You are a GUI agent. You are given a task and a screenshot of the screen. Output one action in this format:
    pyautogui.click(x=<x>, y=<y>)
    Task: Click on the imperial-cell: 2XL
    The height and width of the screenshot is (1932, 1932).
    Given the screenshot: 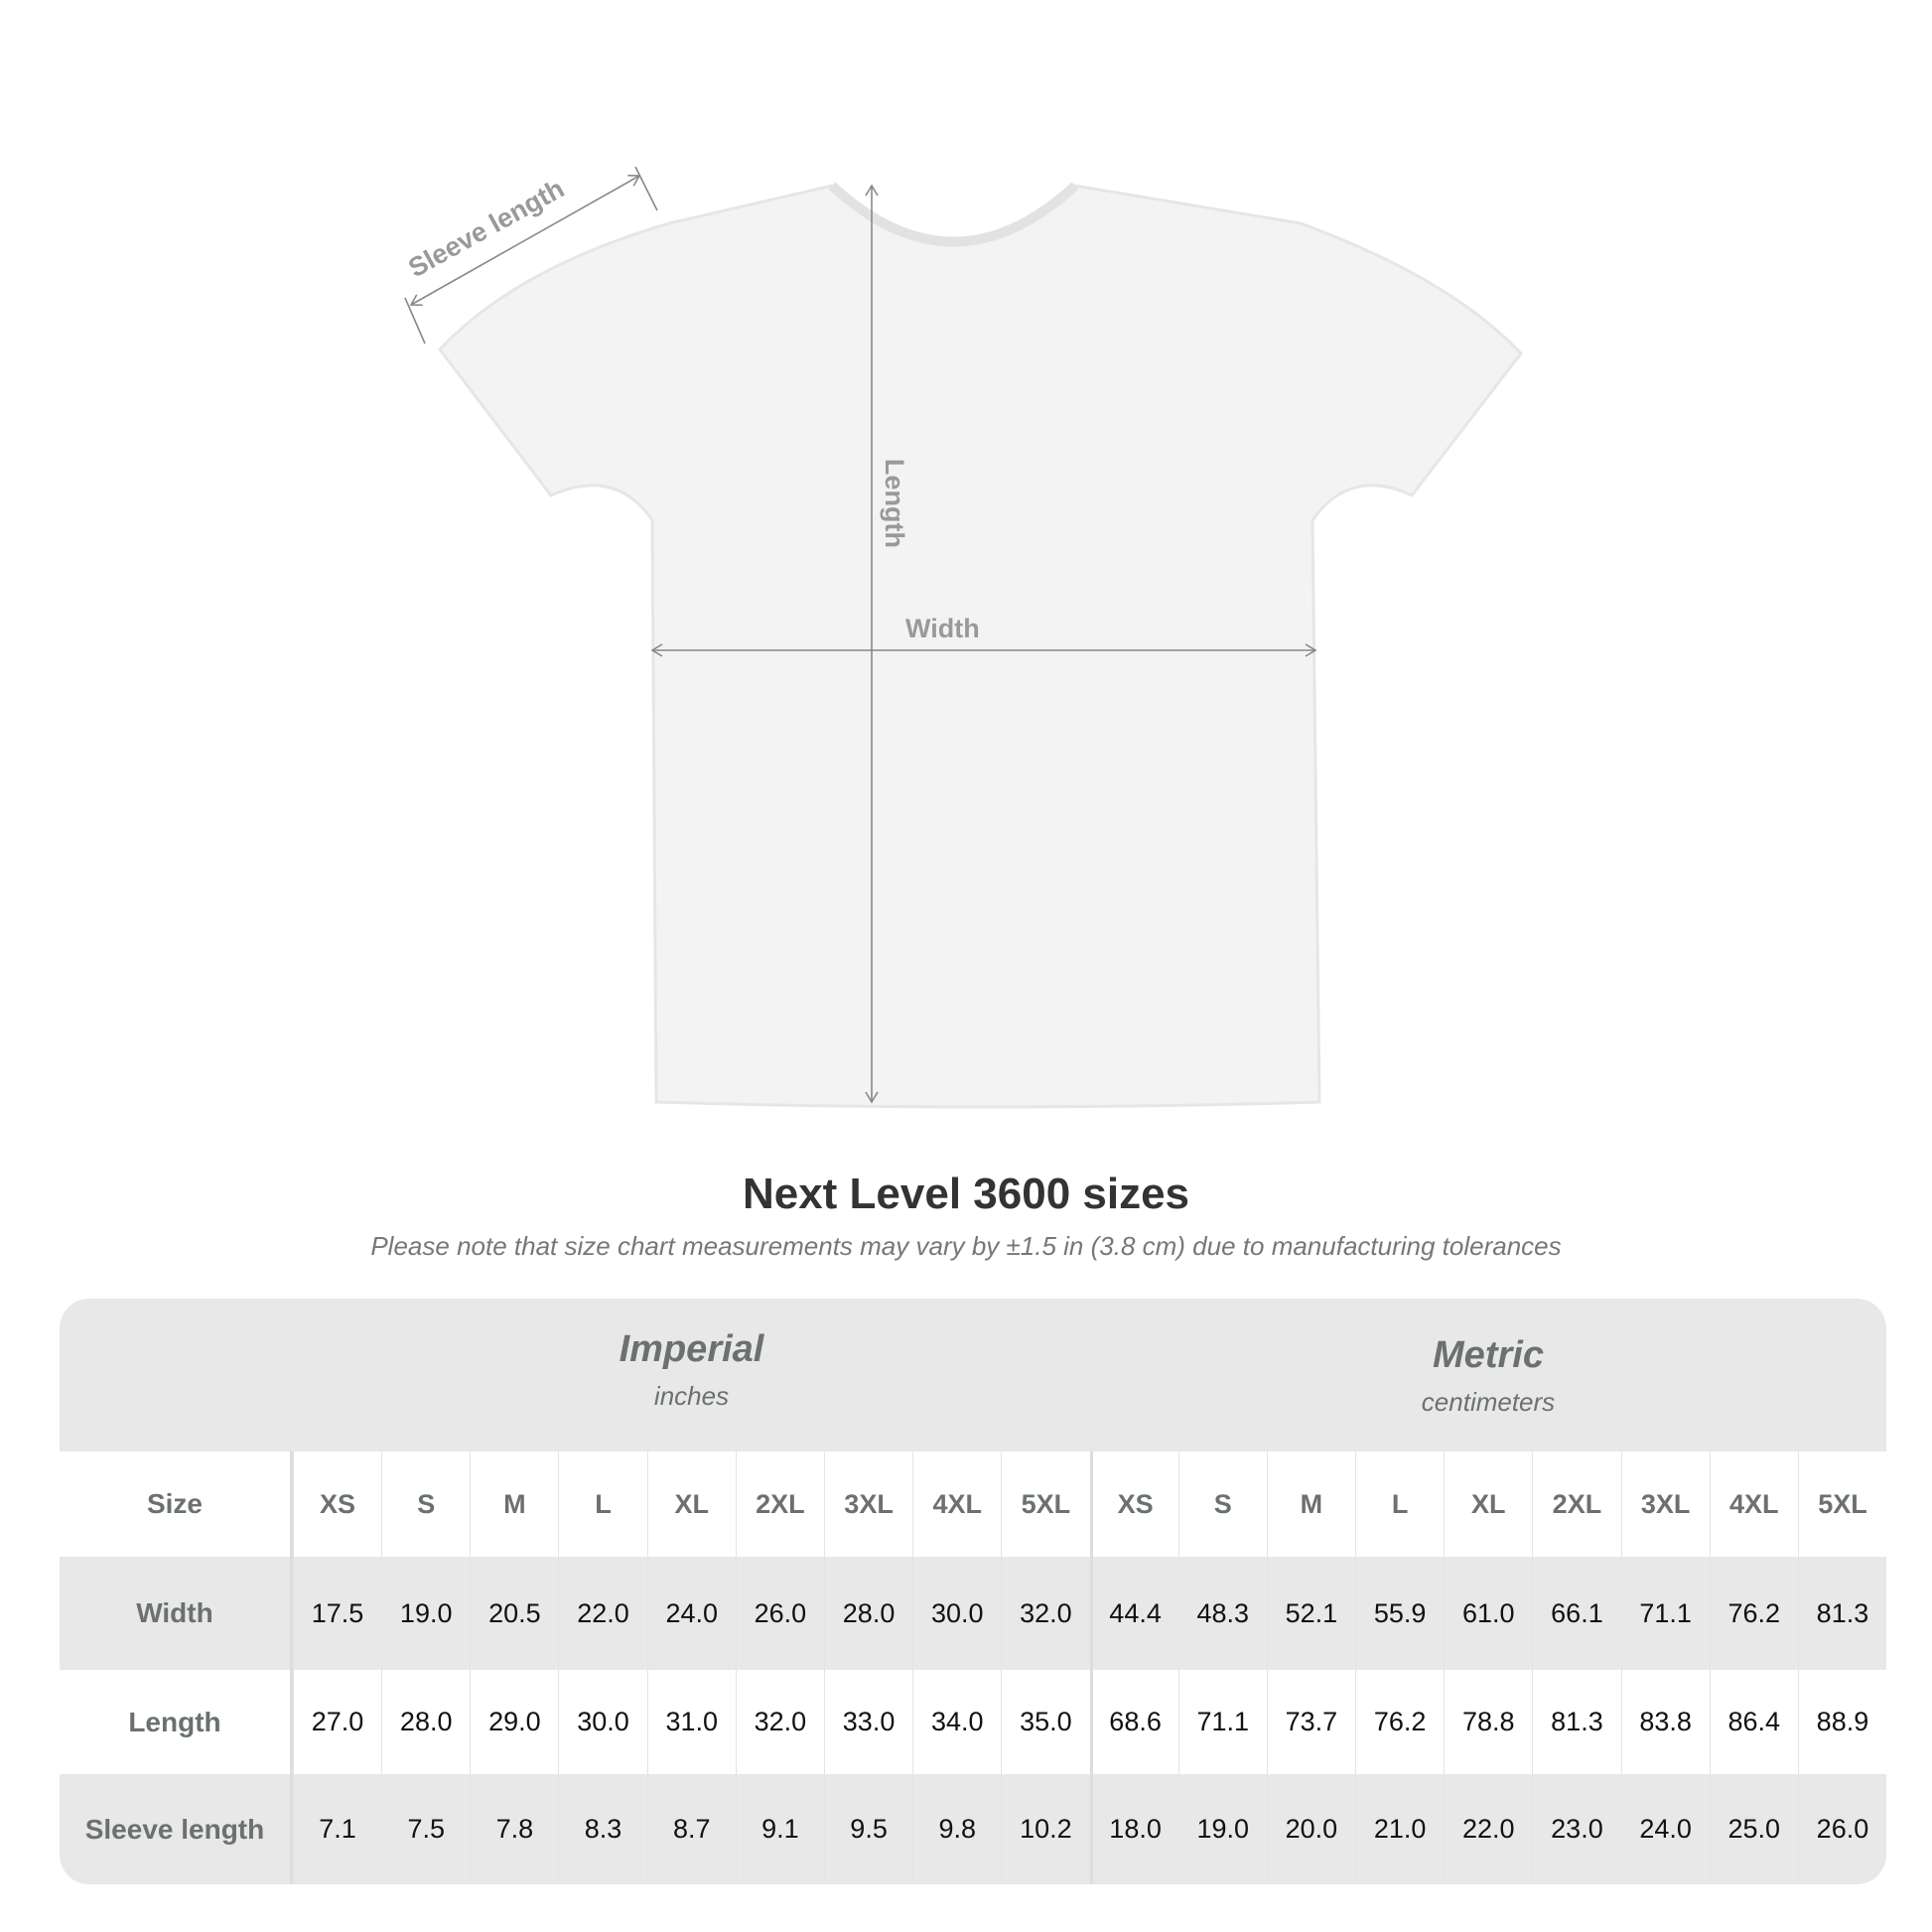 What is the action you would take?
    pyautogui.click(x=780, y=1504)
    